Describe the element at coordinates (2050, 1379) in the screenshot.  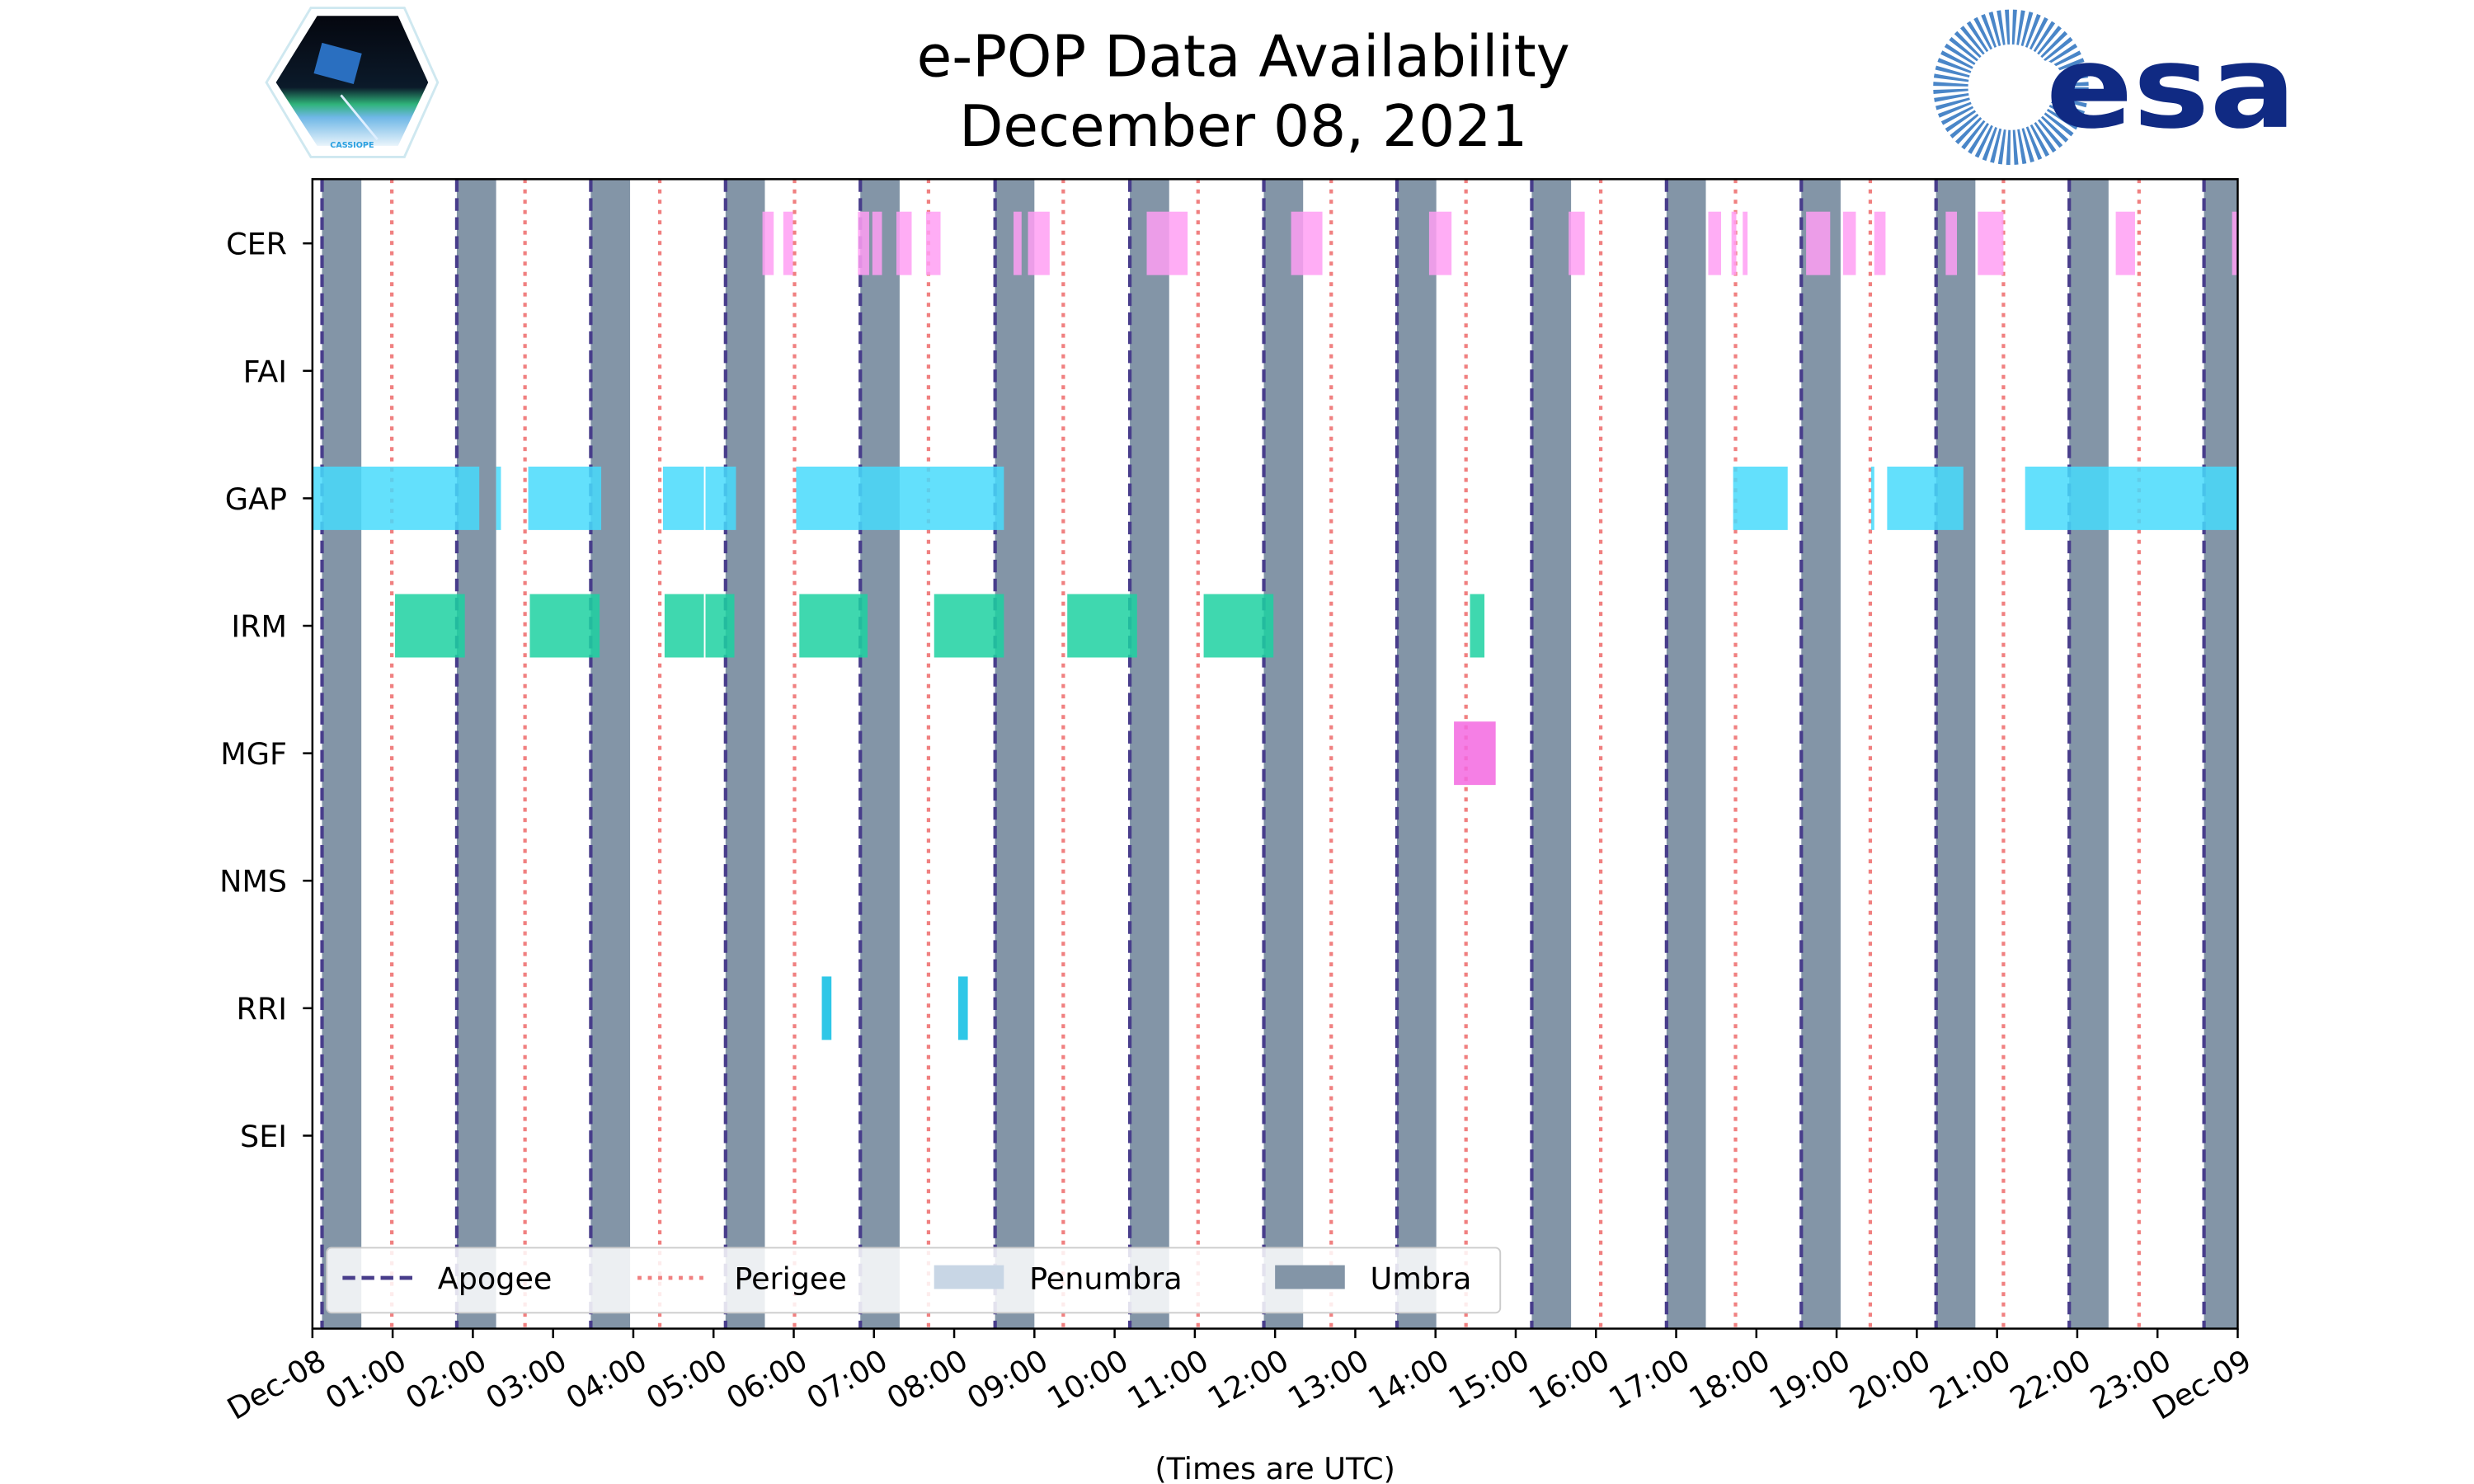
I see `x-tick-label: 22:00` at that location.